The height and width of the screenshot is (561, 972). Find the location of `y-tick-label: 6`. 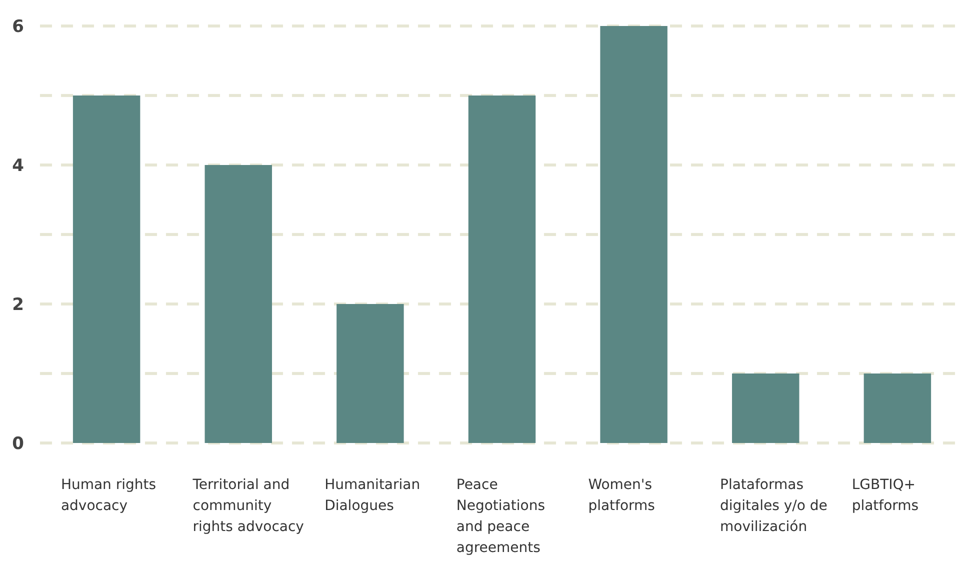

y-tick-label: 6 is located at coordinates (18, 26).